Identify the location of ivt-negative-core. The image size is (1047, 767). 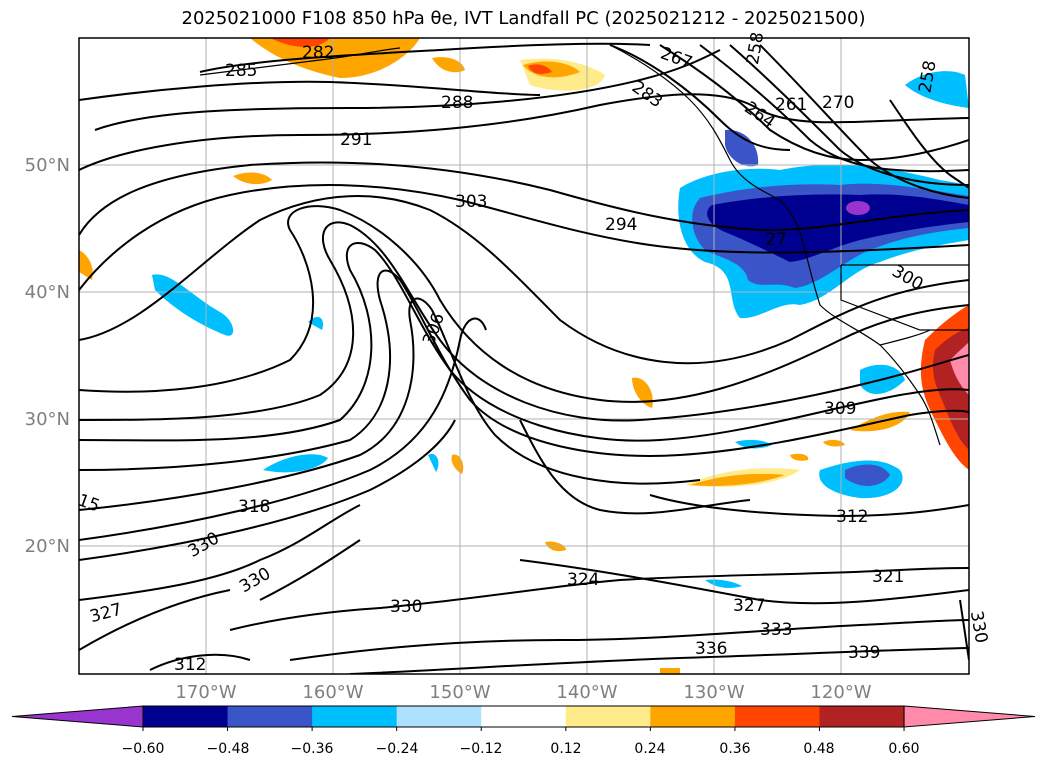
(838, 228).